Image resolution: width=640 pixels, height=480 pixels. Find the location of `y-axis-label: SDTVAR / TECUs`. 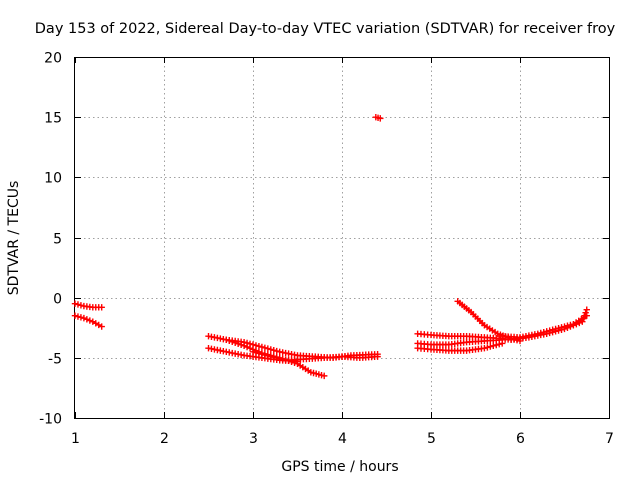

y-axis-label: SDTVAR / TECUs is located at coordinates (14, 238).